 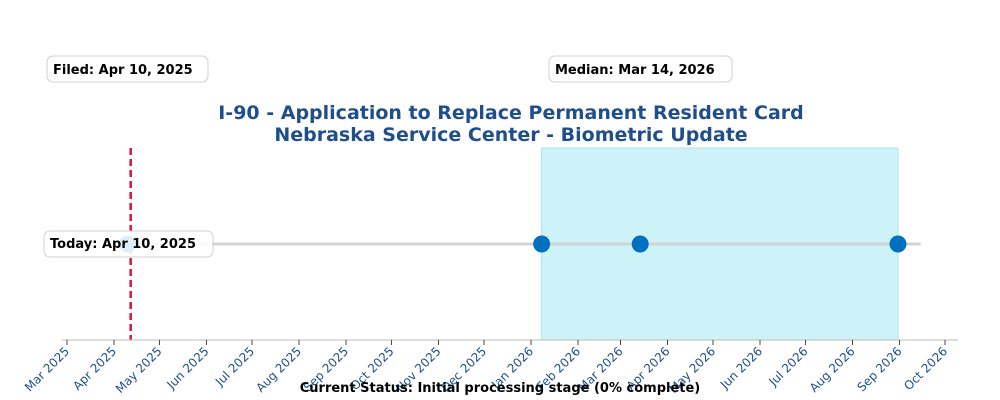 I want to click on callout-today: Today: Apr 10, 2025, so click(x=128, y=244).